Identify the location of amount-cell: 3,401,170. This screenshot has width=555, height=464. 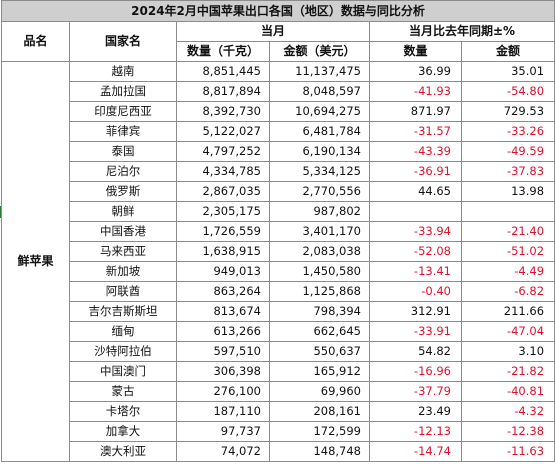
(319, 231).